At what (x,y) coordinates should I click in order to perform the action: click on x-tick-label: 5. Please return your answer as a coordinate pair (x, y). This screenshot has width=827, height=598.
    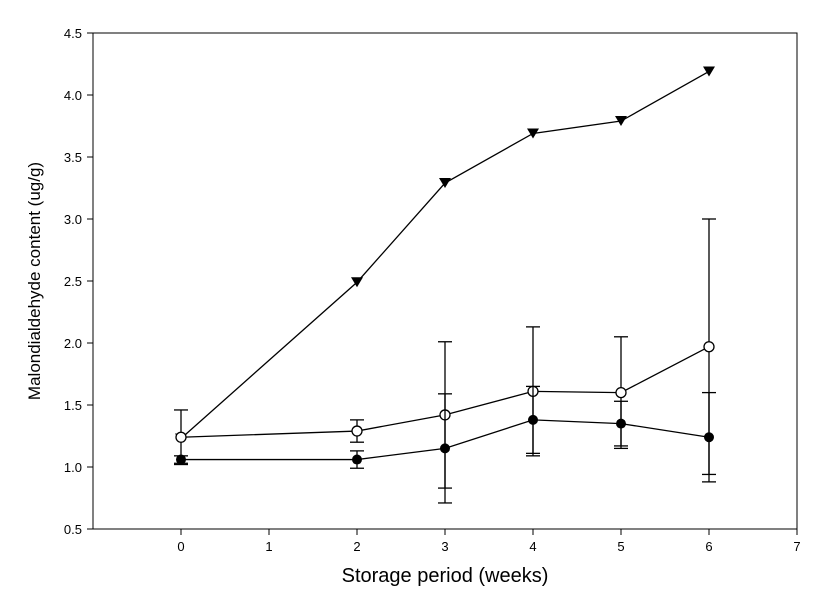
    Looking at the image, I should click on (620, 546).